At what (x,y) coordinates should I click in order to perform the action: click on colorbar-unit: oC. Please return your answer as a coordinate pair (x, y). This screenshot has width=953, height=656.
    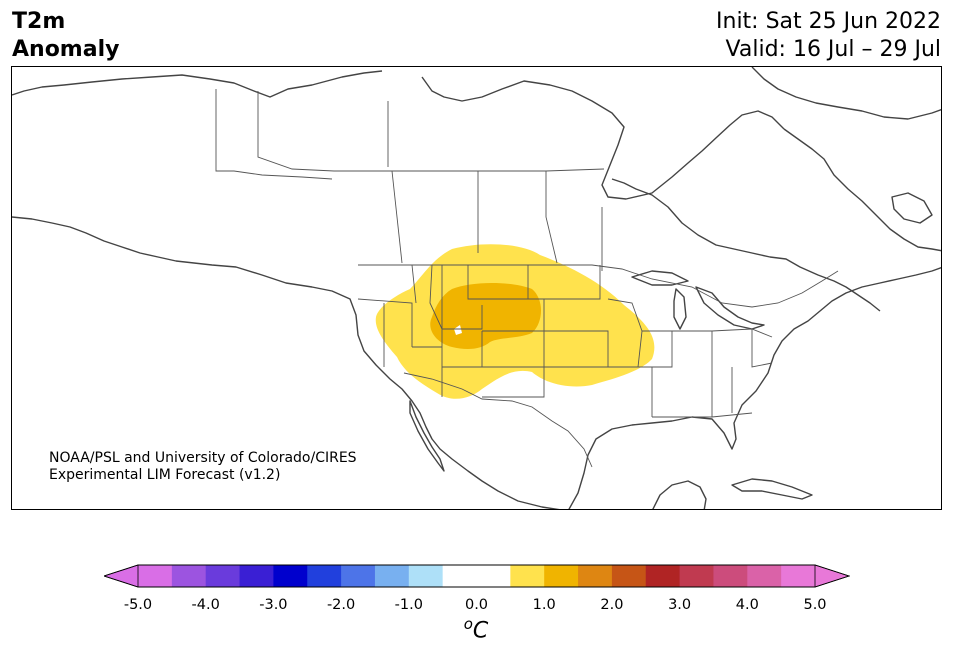
    Looking at the image, I should click on (476, 629).